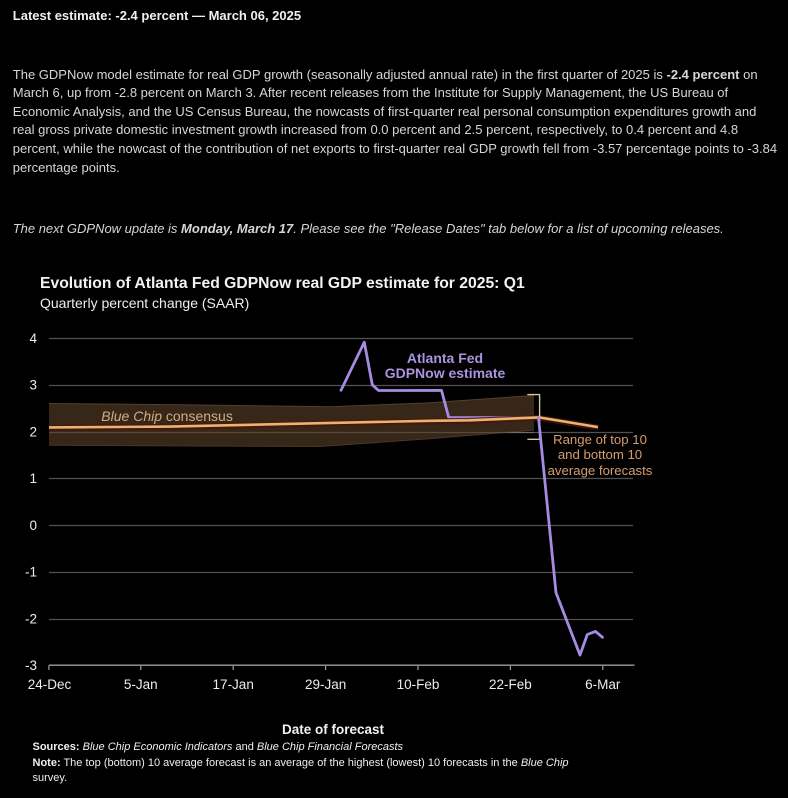 Image resolution: width=788 pixels, height=798 pixels. Describe the element at coordinates (33, 385) in the screenshot. I see `svg-text: 3` at that location.